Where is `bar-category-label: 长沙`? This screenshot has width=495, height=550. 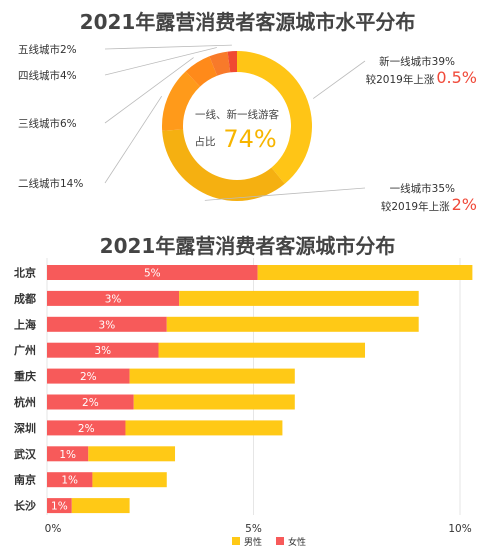 bar-category-label: 长沙 is located at coordinates (25, 506).